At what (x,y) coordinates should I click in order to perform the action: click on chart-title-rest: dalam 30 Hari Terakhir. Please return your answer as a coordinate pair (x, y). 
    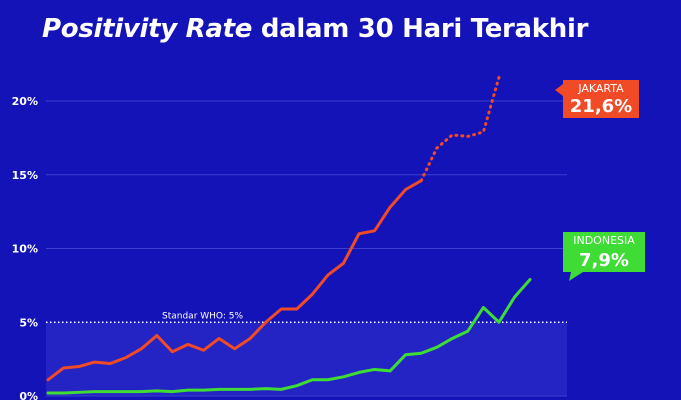
    Looking at the image, I should click on (420, 29).